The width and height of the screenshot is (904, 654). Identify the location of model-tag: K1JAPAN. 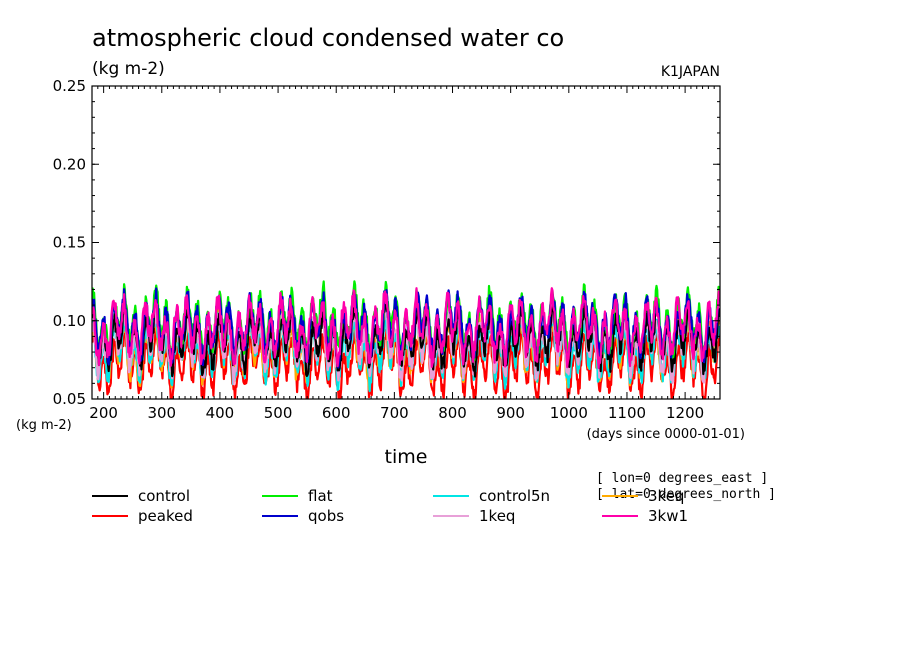
(690, 72).